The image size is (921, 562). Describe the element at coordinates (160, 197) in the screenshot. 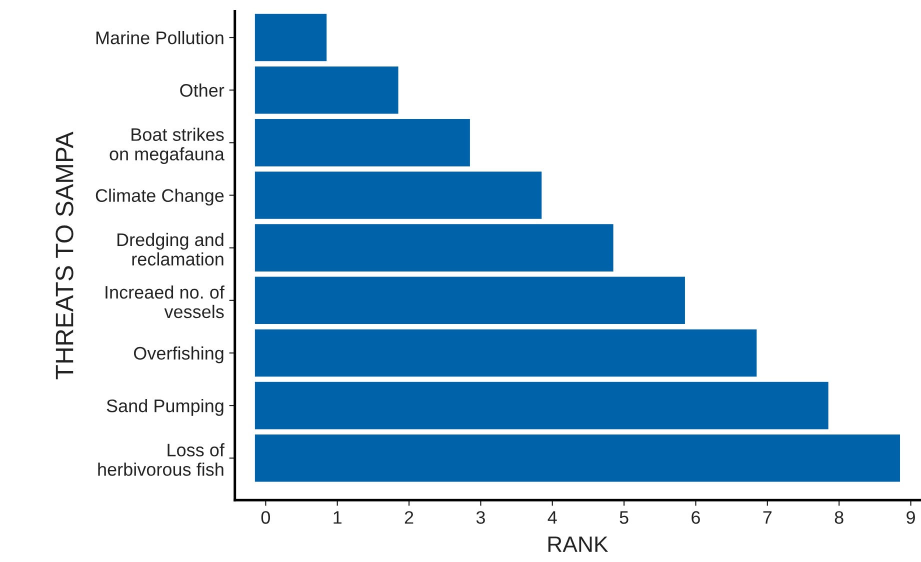

I see `y-tick-label: Climate Change` at that location.